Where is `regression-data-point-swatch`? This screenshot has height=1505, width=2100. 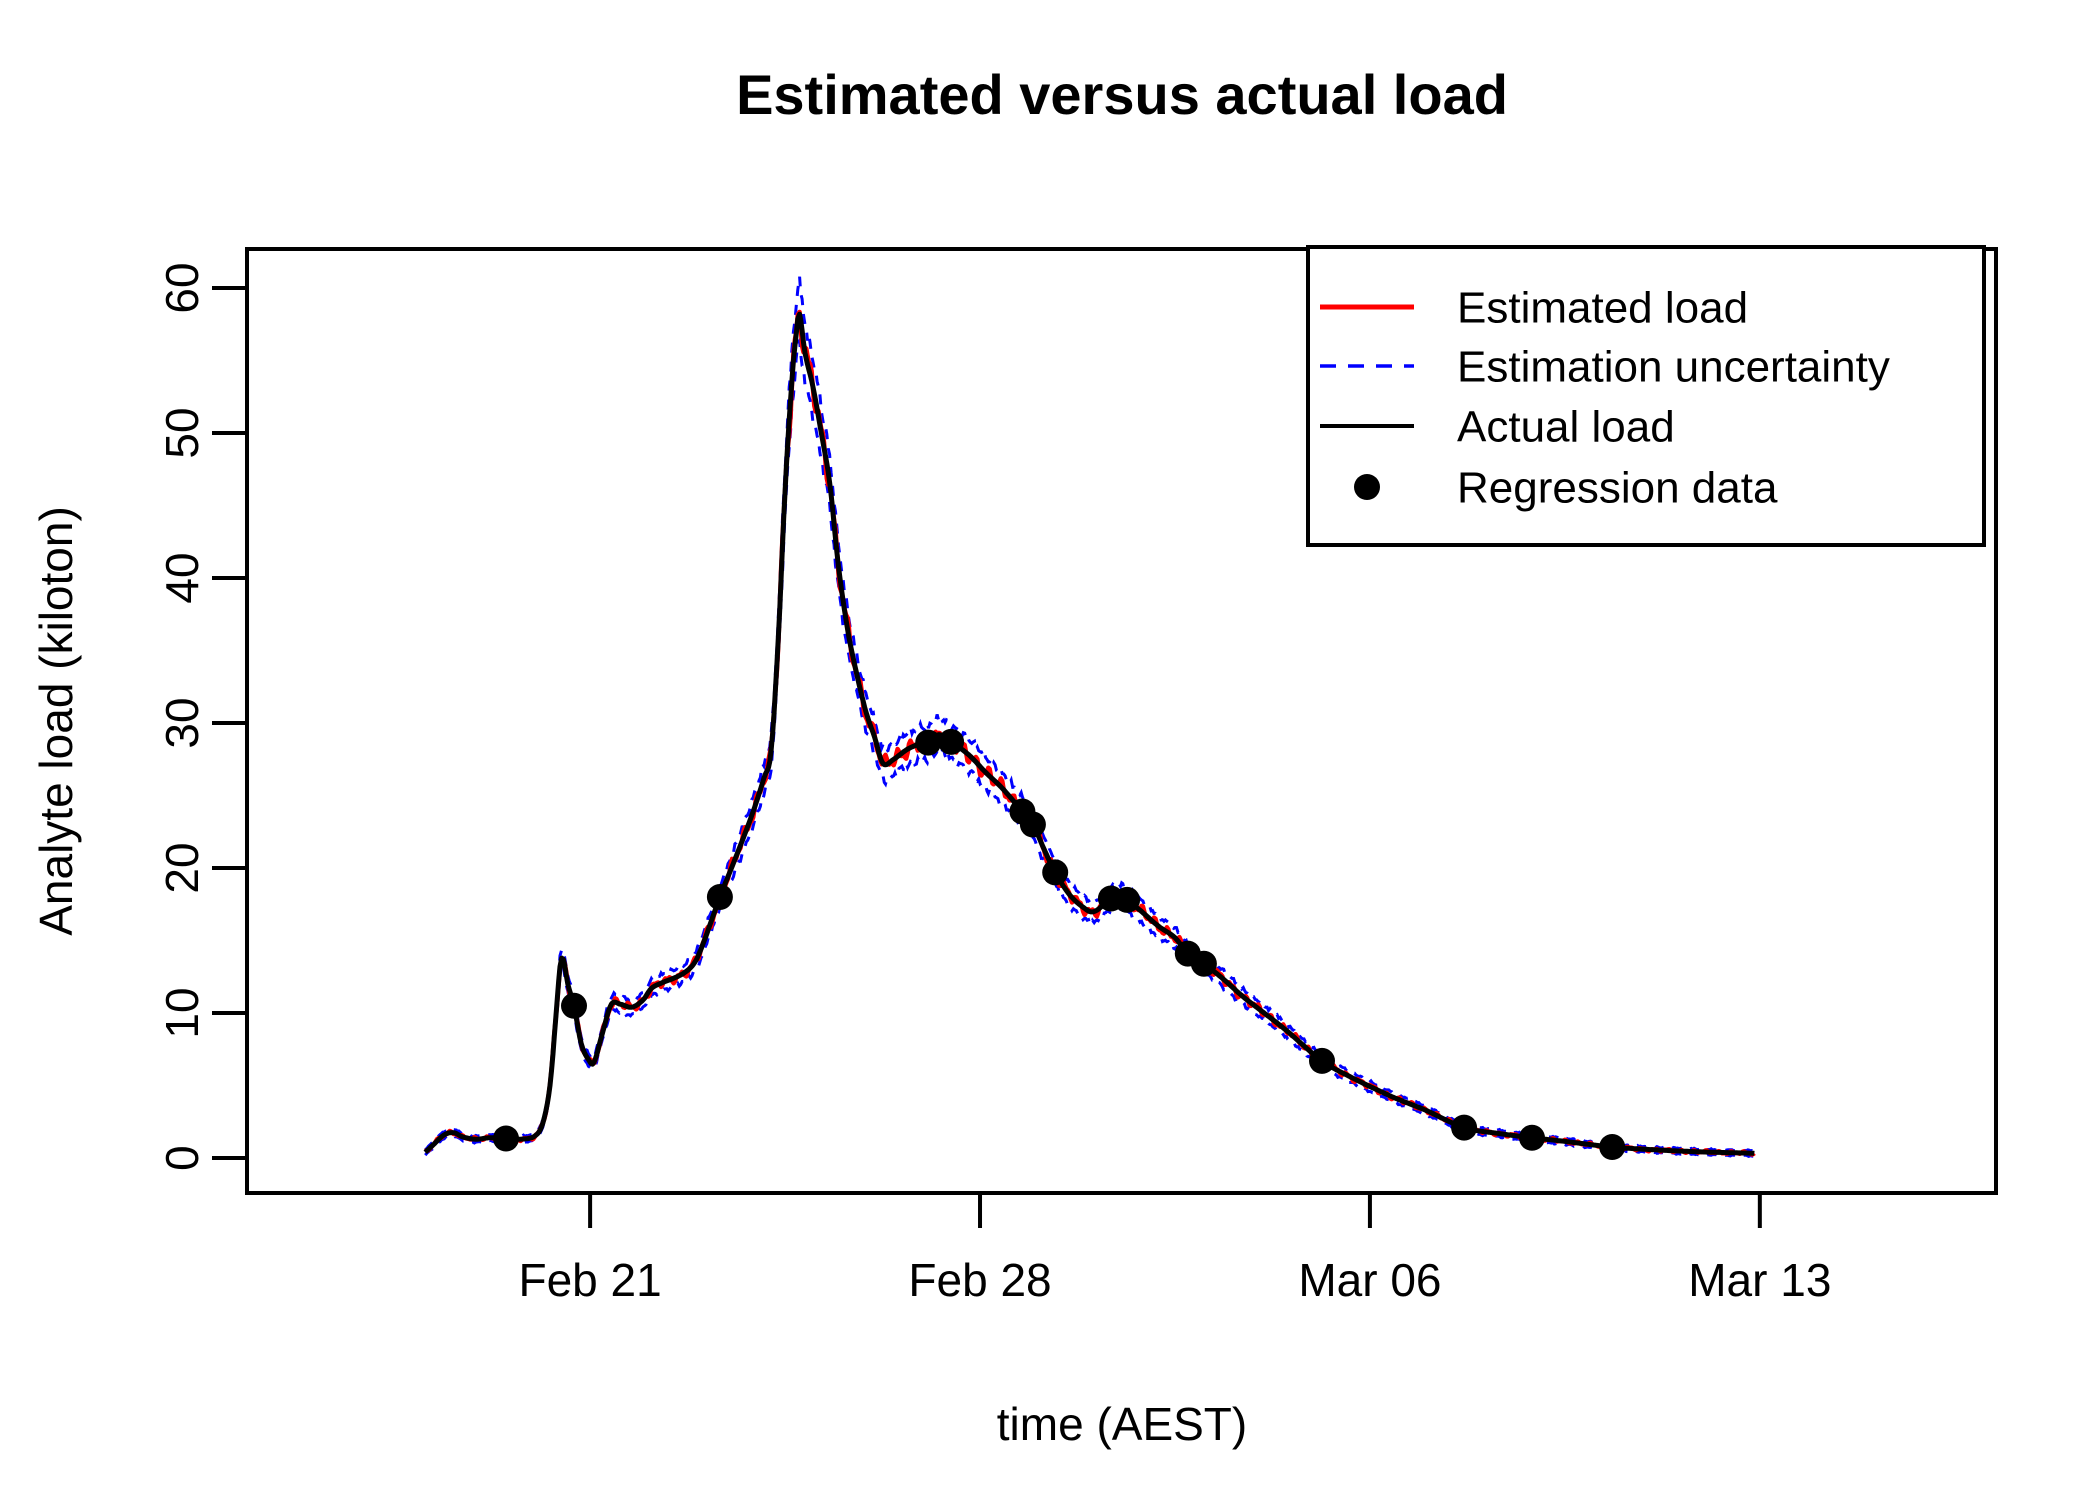
regression-data-point-swatch is located at coordinates (1367, 487).